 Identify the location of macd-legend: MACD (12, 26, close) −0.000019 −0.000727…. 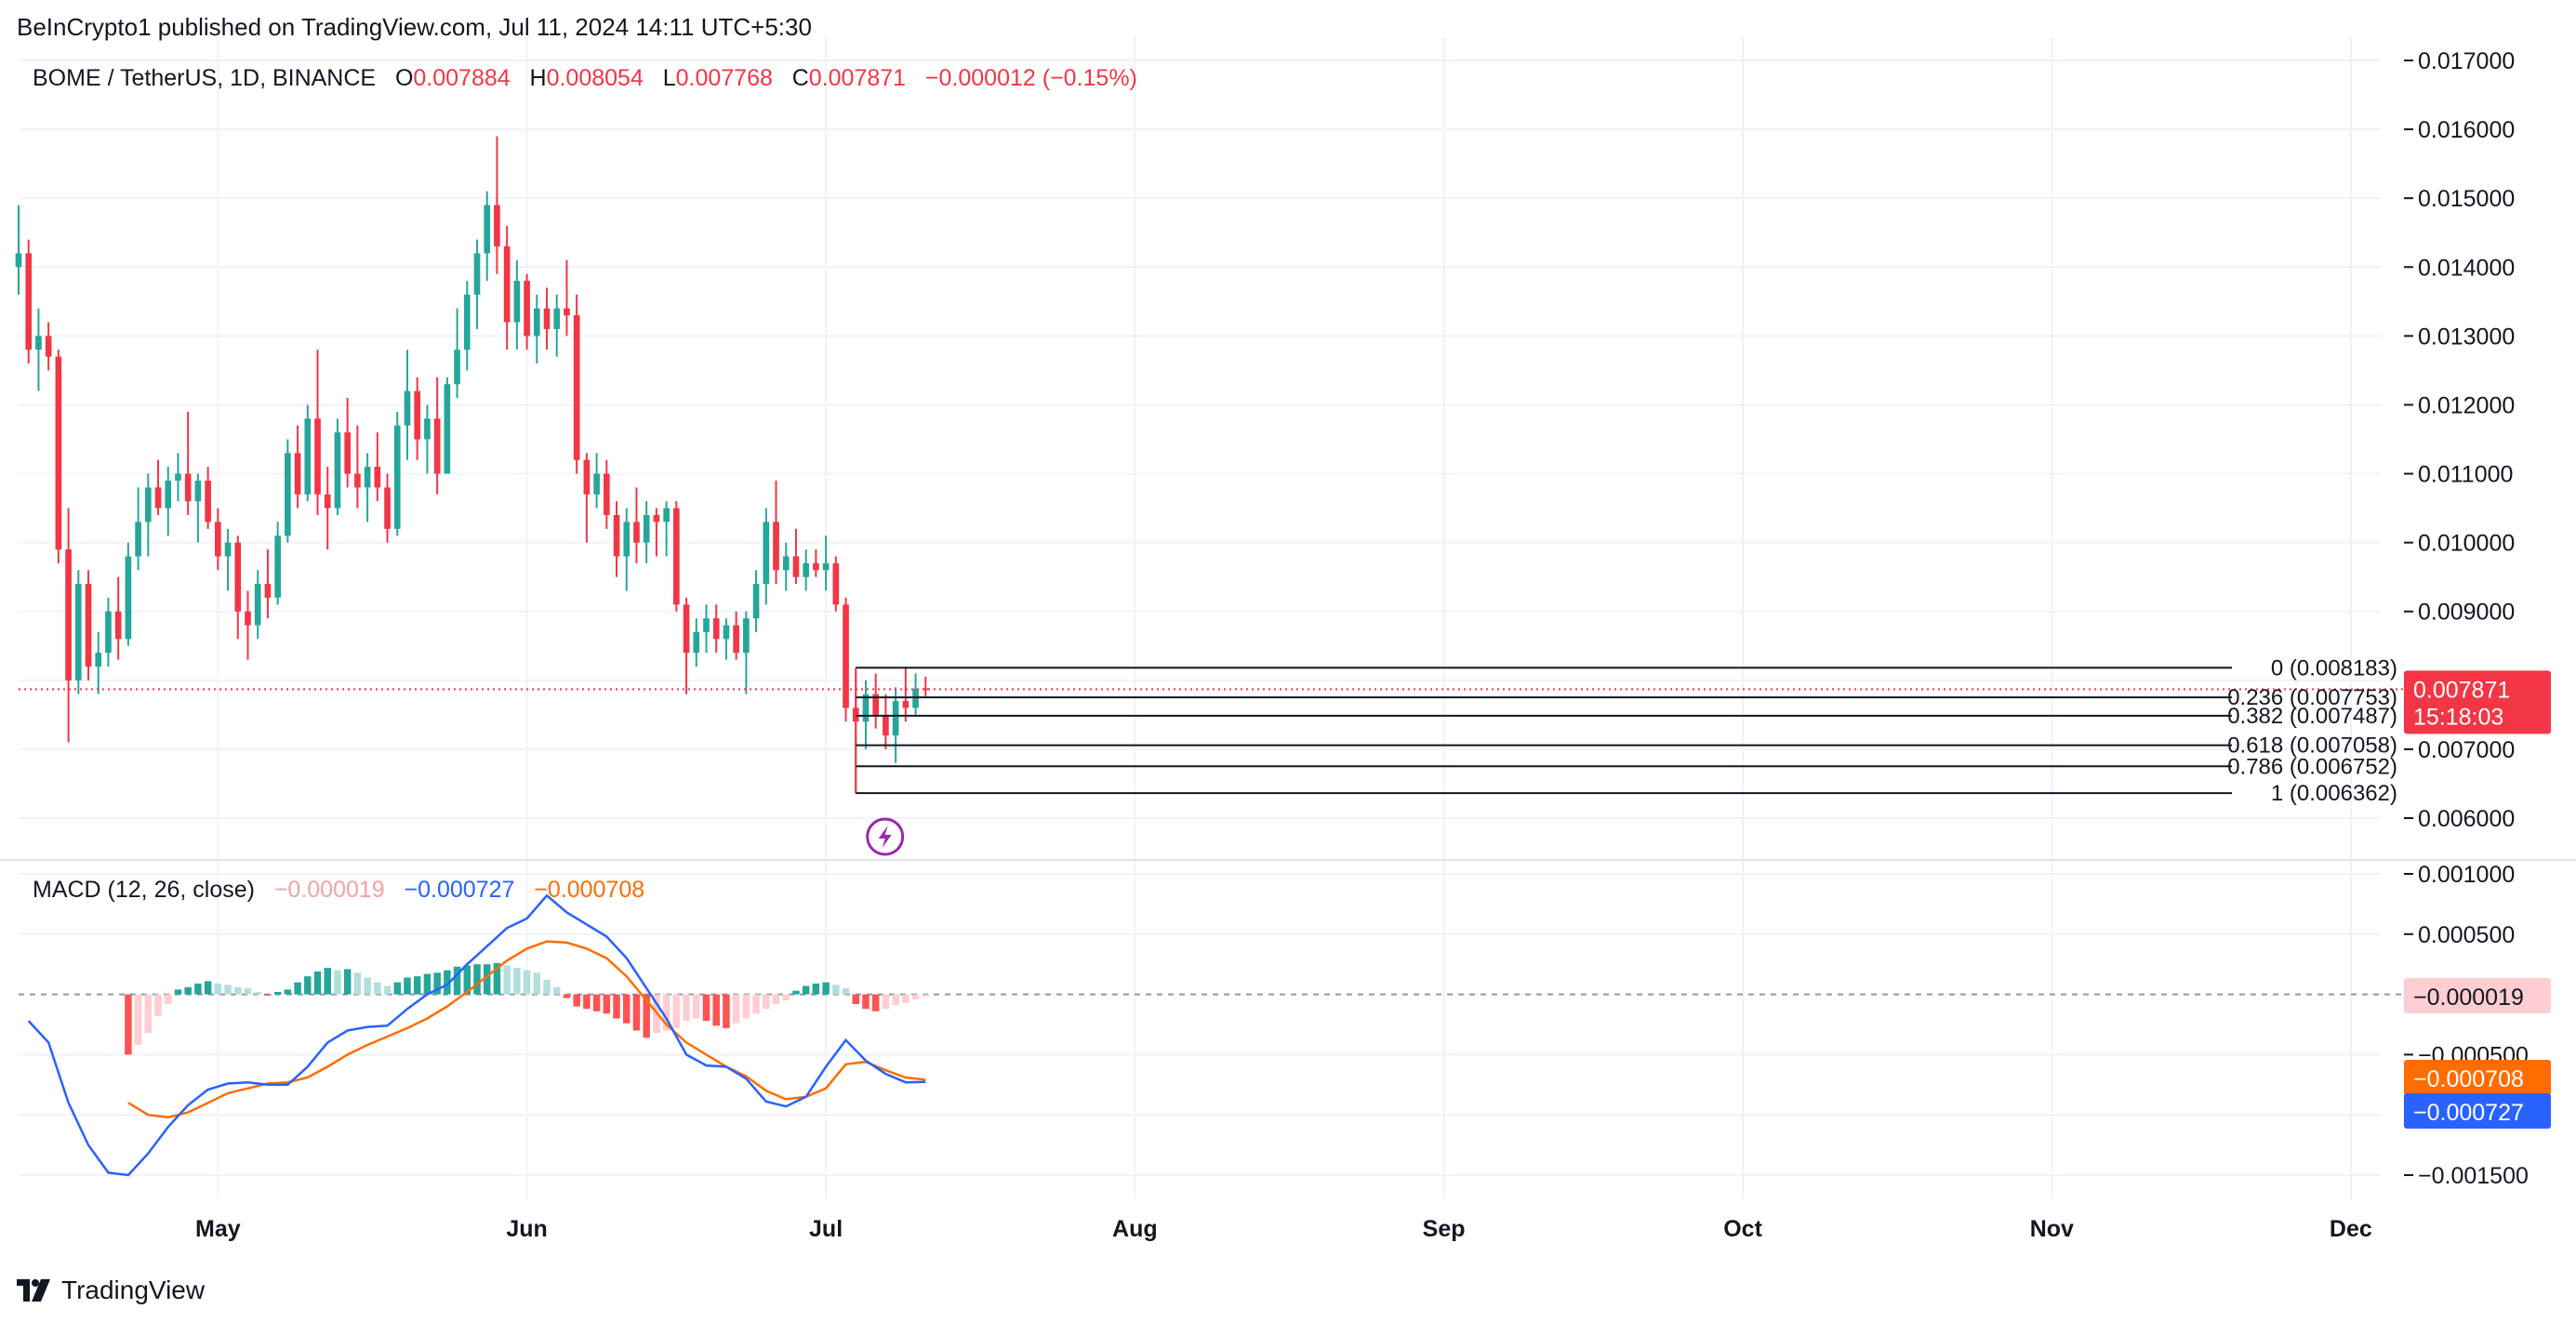
(338, 891).